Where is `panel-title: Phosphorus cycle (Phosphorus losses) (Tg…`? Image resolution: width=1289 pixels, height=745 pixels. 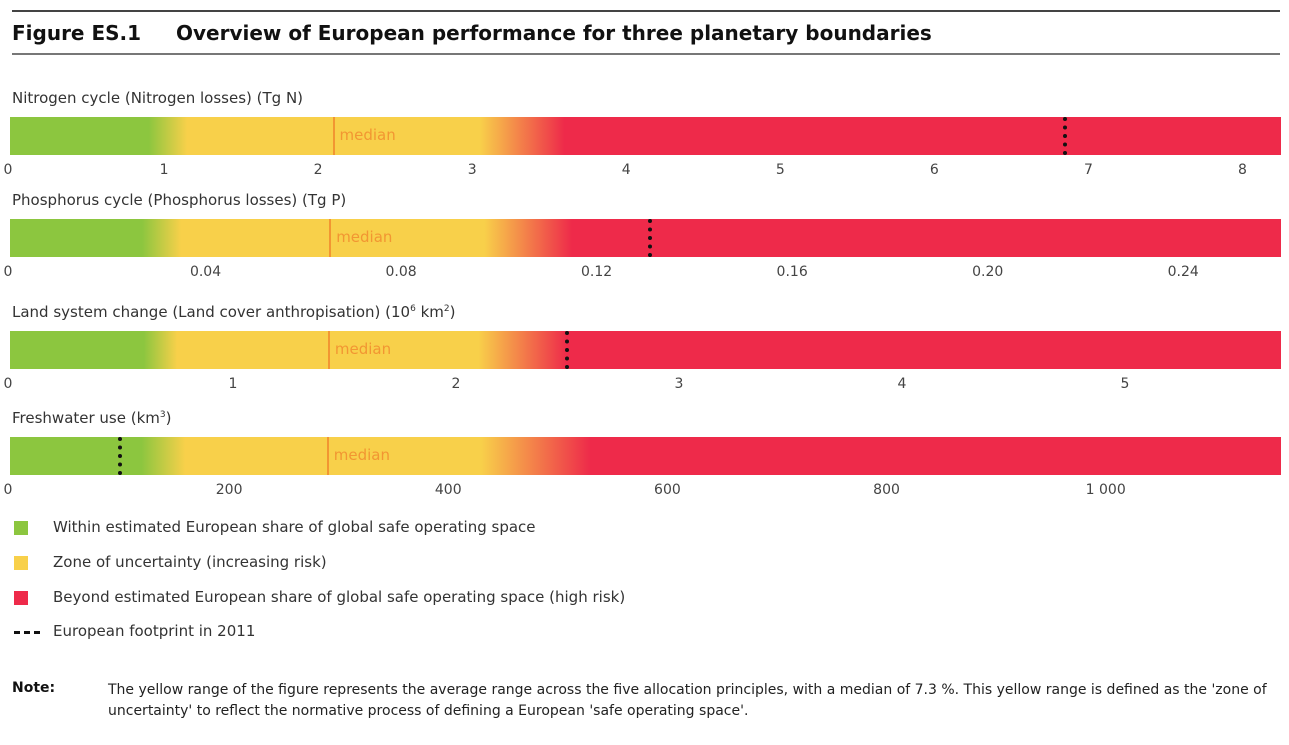 panel-title: Phosphorus cycle (Phosphorus losses) (Tg… is located at coordinates (179, 200).